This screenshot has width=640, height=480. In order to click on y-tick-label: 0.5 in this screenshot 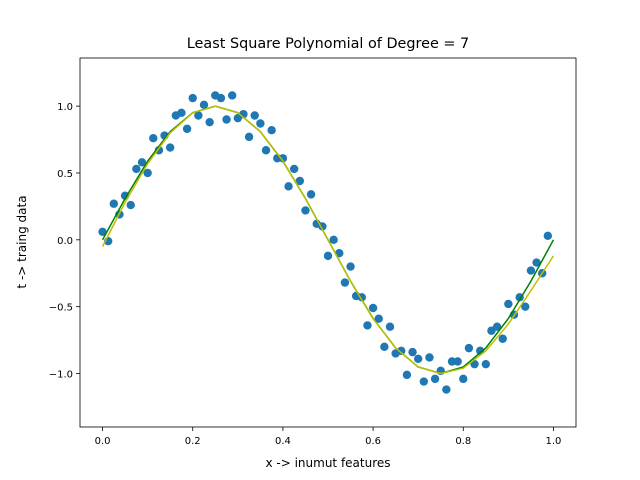, I will do `click(65, 174)`.